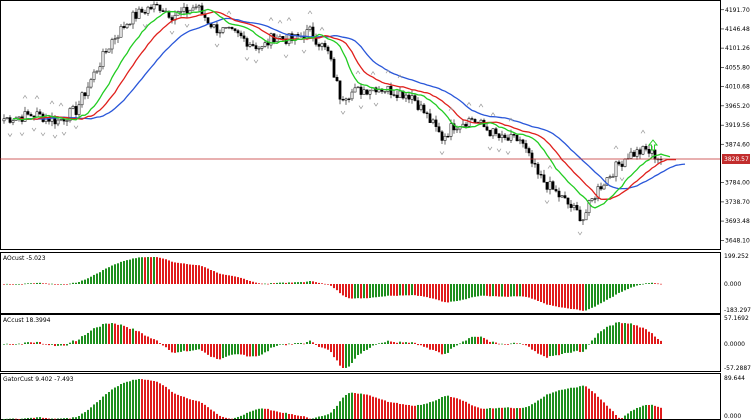 This screenshot has height=420, width=752. What do you see at coordinates (737, 48) in the screenshot?
I see `price-tick-label: 4101.26` at bounding box center [737, 48].